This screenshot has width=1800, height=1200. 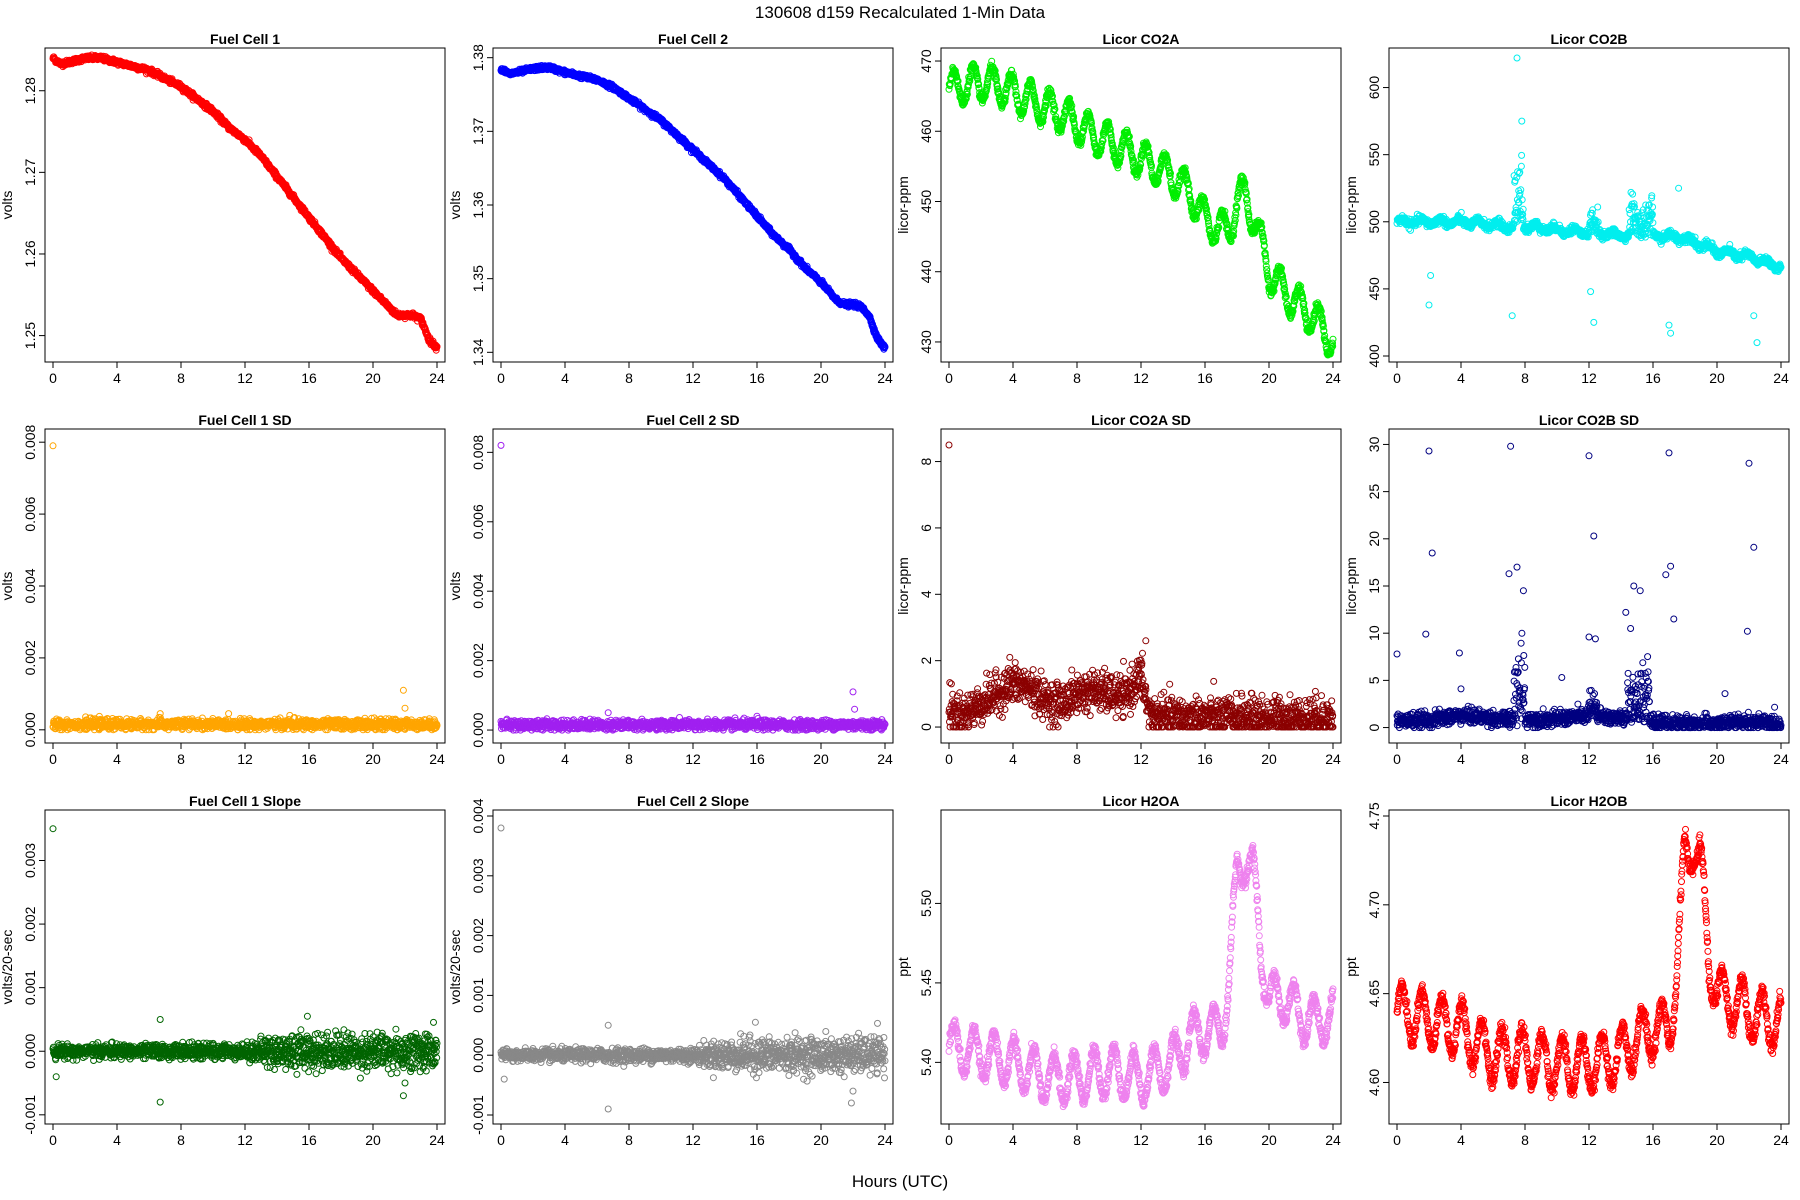 I want to click on y-tick-label: 400, so click(x=1374, y=356).